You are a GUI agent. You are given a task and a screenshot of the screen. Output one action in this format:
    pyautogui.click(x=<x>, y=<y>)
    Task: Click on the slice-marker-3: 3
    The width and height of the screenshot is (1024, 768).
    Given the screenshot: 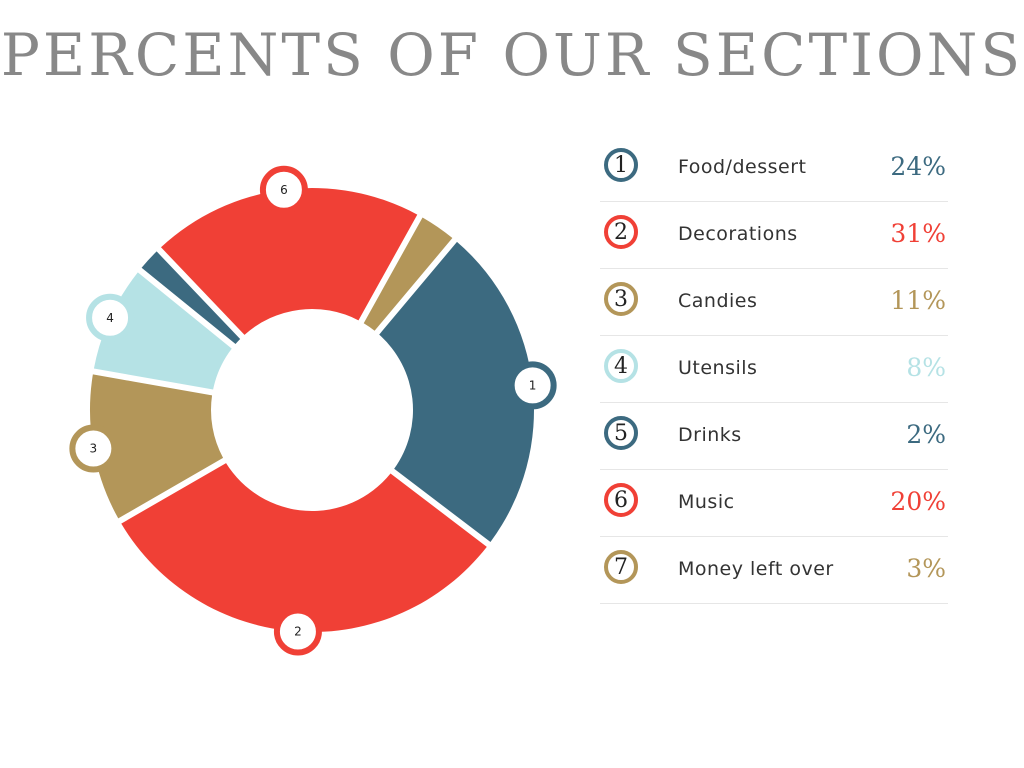 What is the action you would take?
    pyautogui.click(x=93, y=448)
    